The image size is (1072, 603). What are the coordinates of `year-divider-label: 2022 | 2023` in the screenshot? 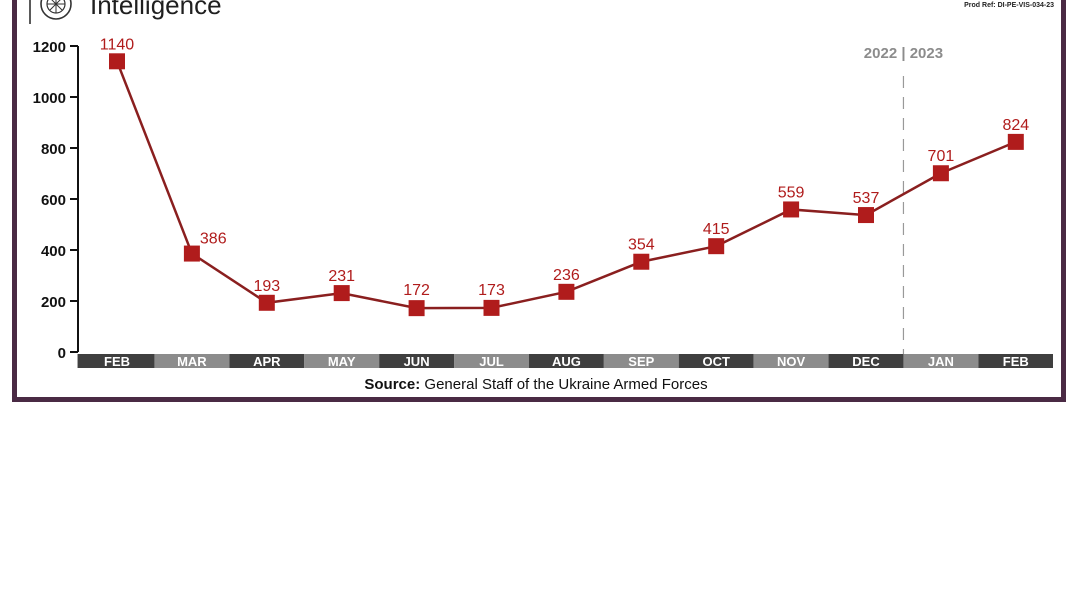 It's located at (903, 53).